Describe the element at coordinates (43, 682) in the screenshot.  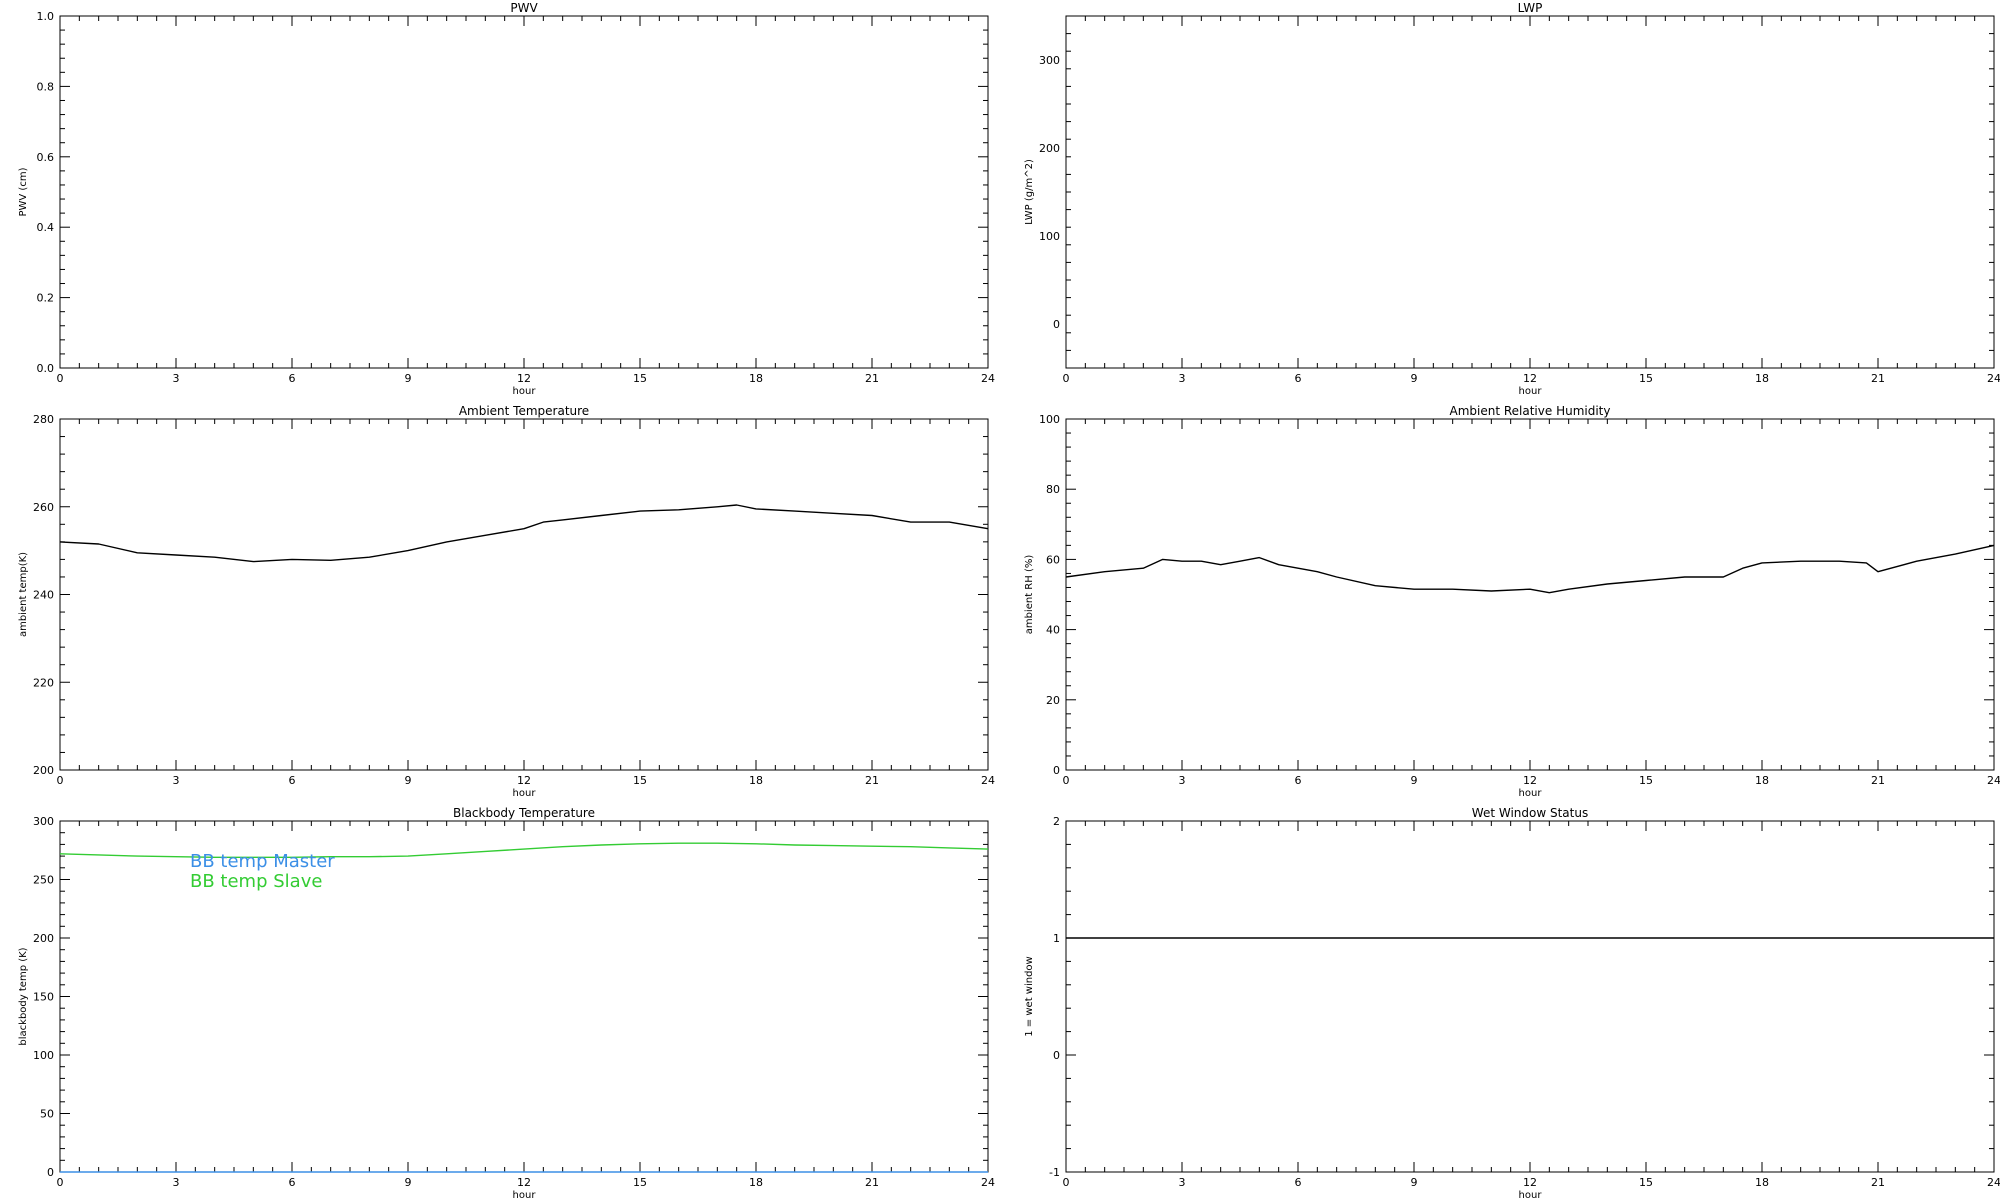
I see `y-tick-label: 220` at that location.